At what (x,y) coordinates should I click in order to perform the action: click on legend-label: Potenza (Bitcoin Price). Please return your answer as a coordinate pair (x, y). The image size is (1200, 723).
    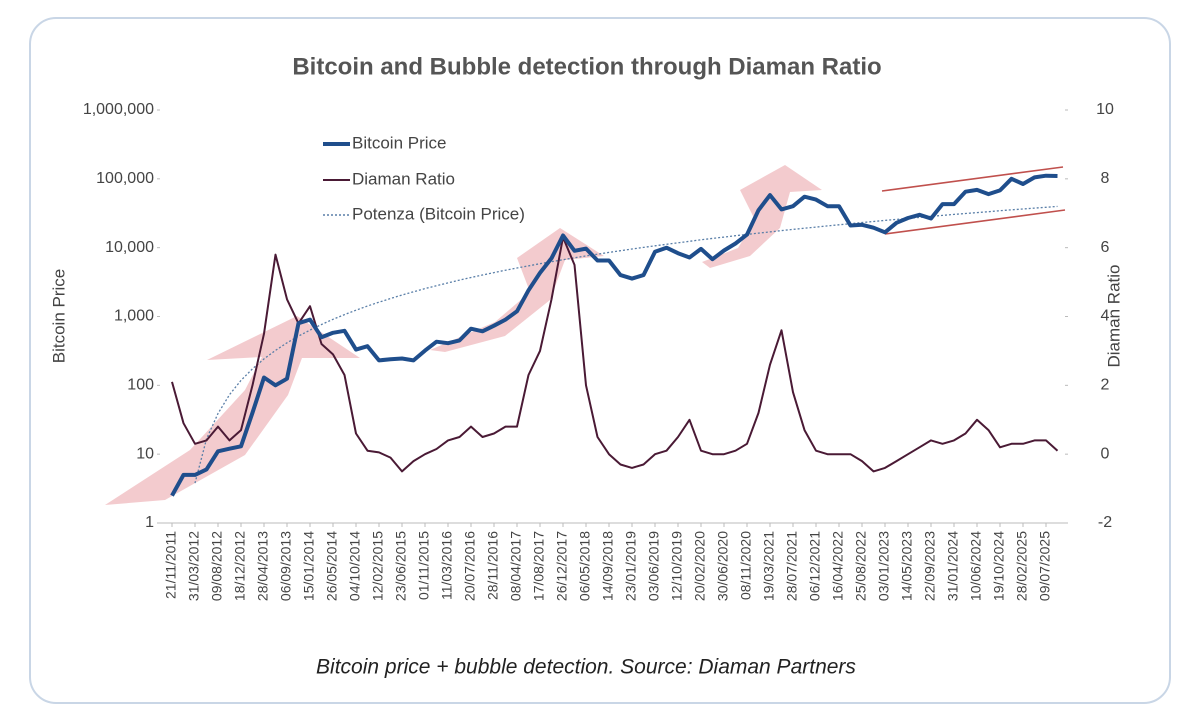
    Looking at the image, I should click on (438, 213).